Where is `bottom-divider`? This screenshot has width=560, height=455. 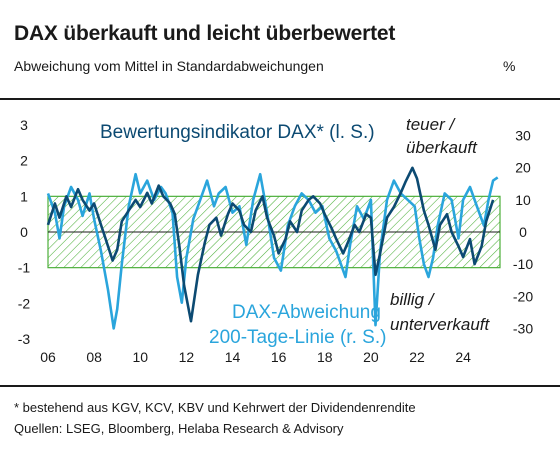
bottom-divider is located at coordinates (280, 386).